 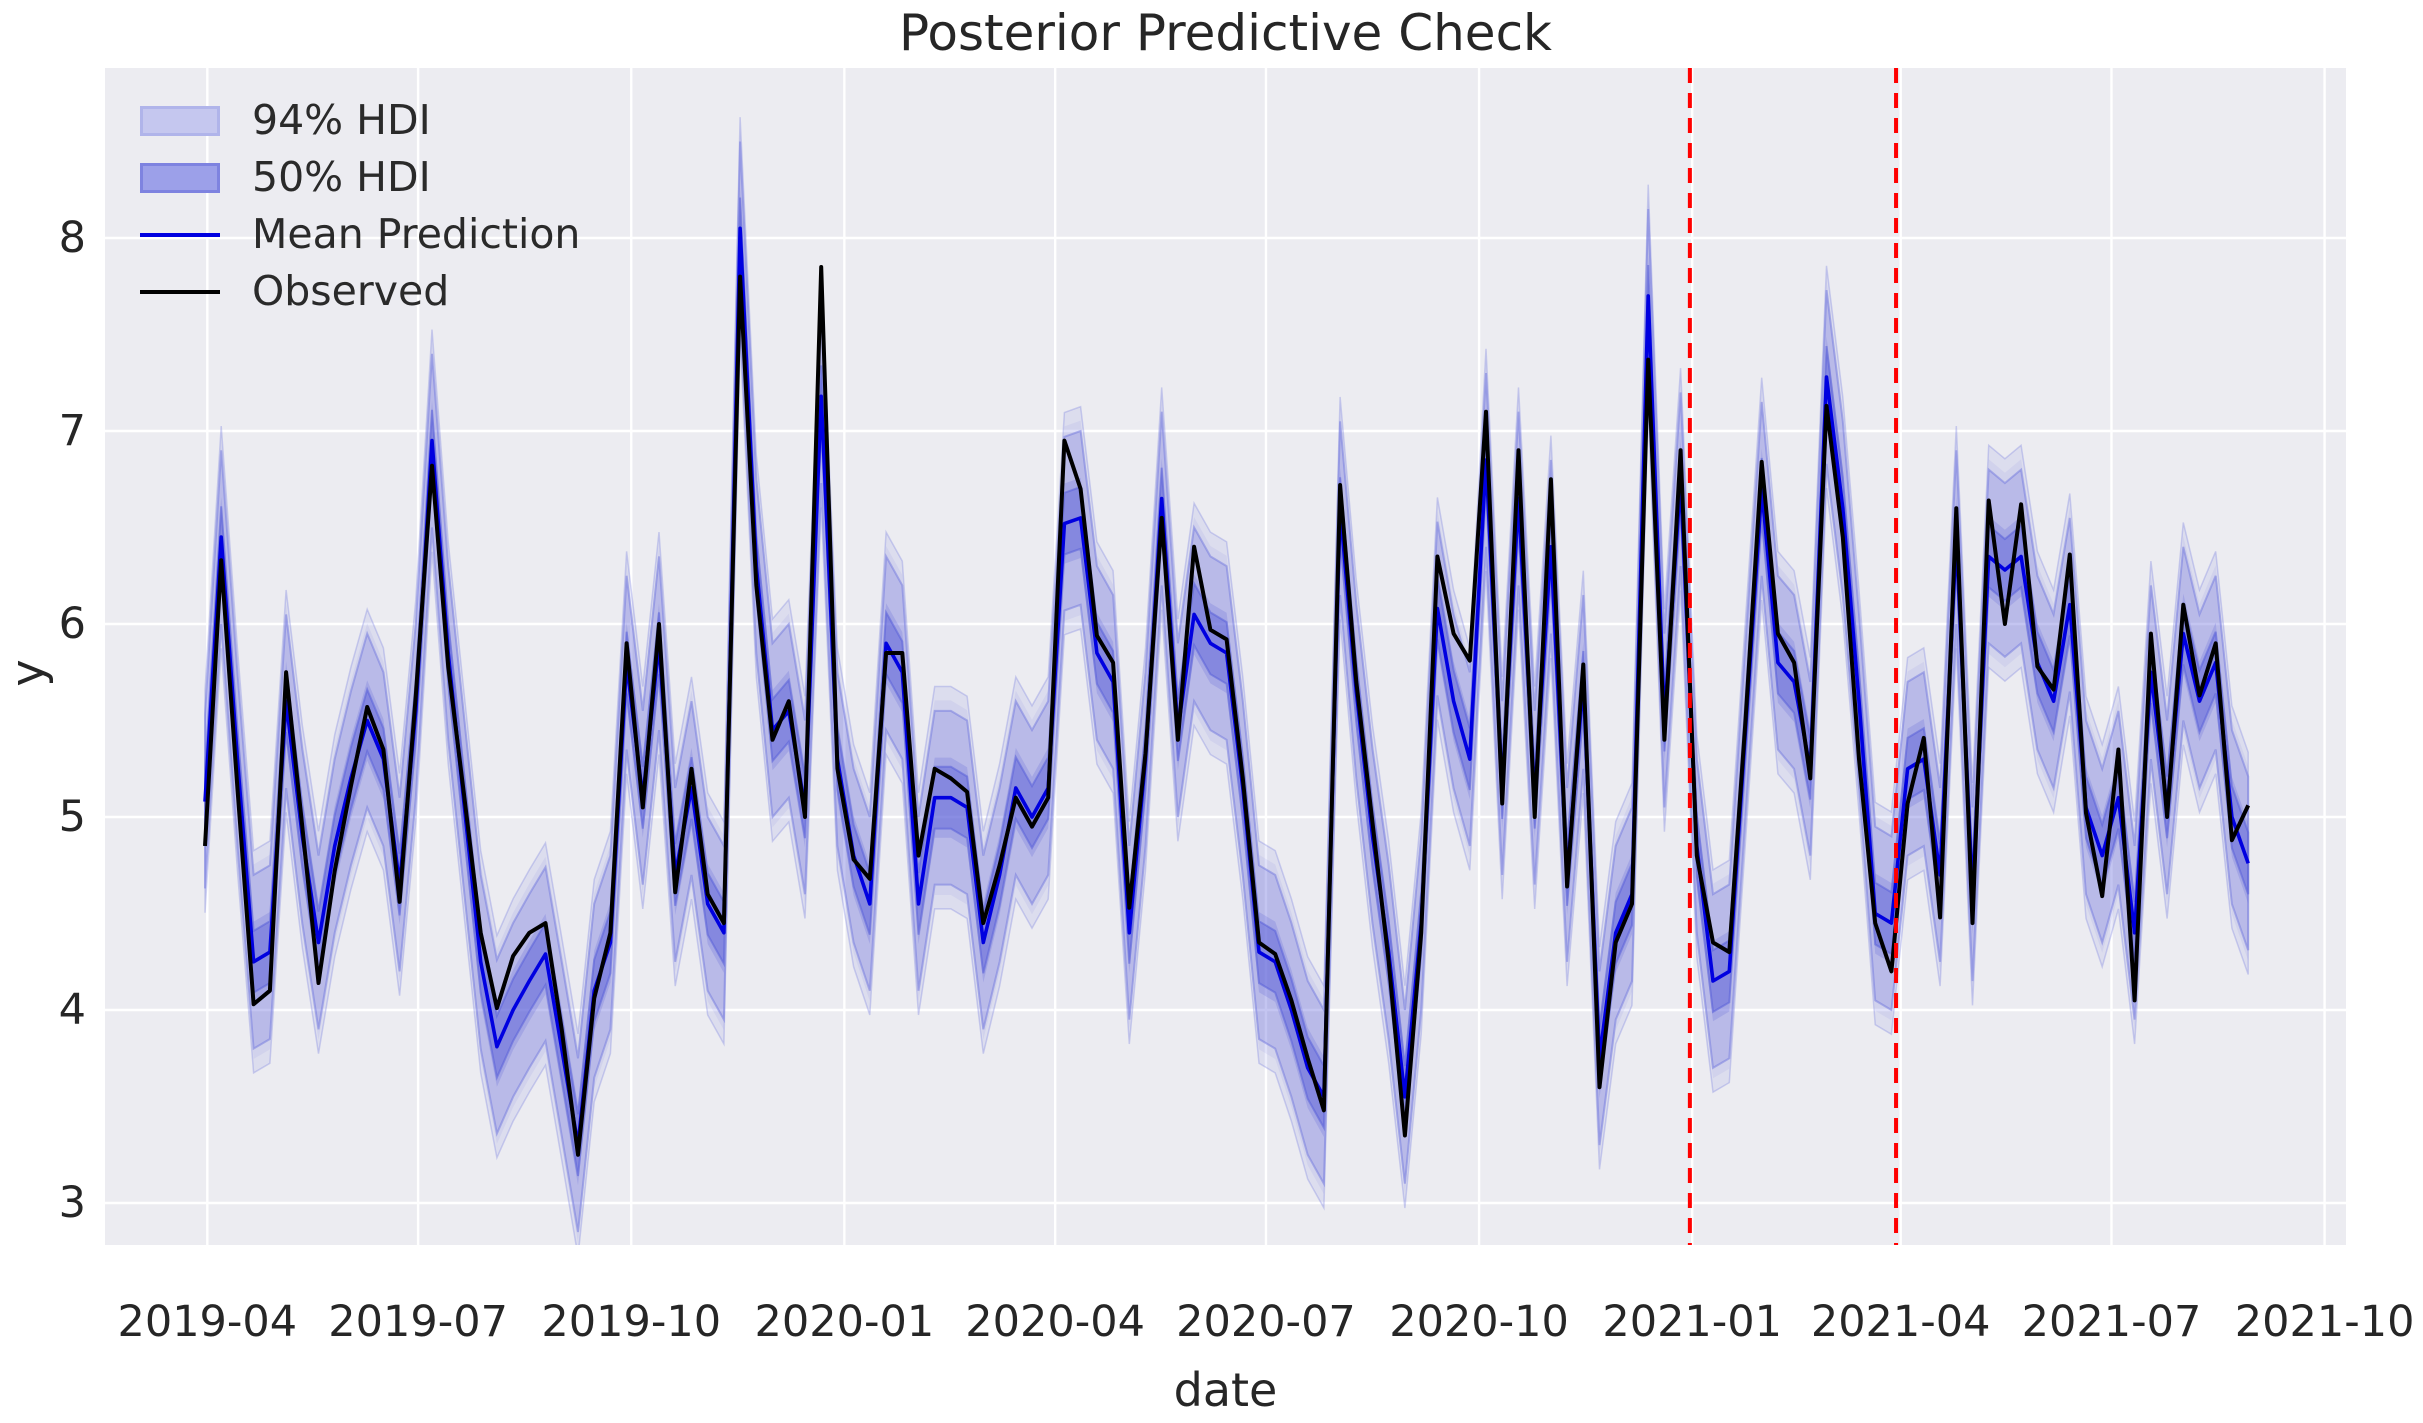 I want to click on x-tick-label: 2021-04, so click(x=1900, y=1322).